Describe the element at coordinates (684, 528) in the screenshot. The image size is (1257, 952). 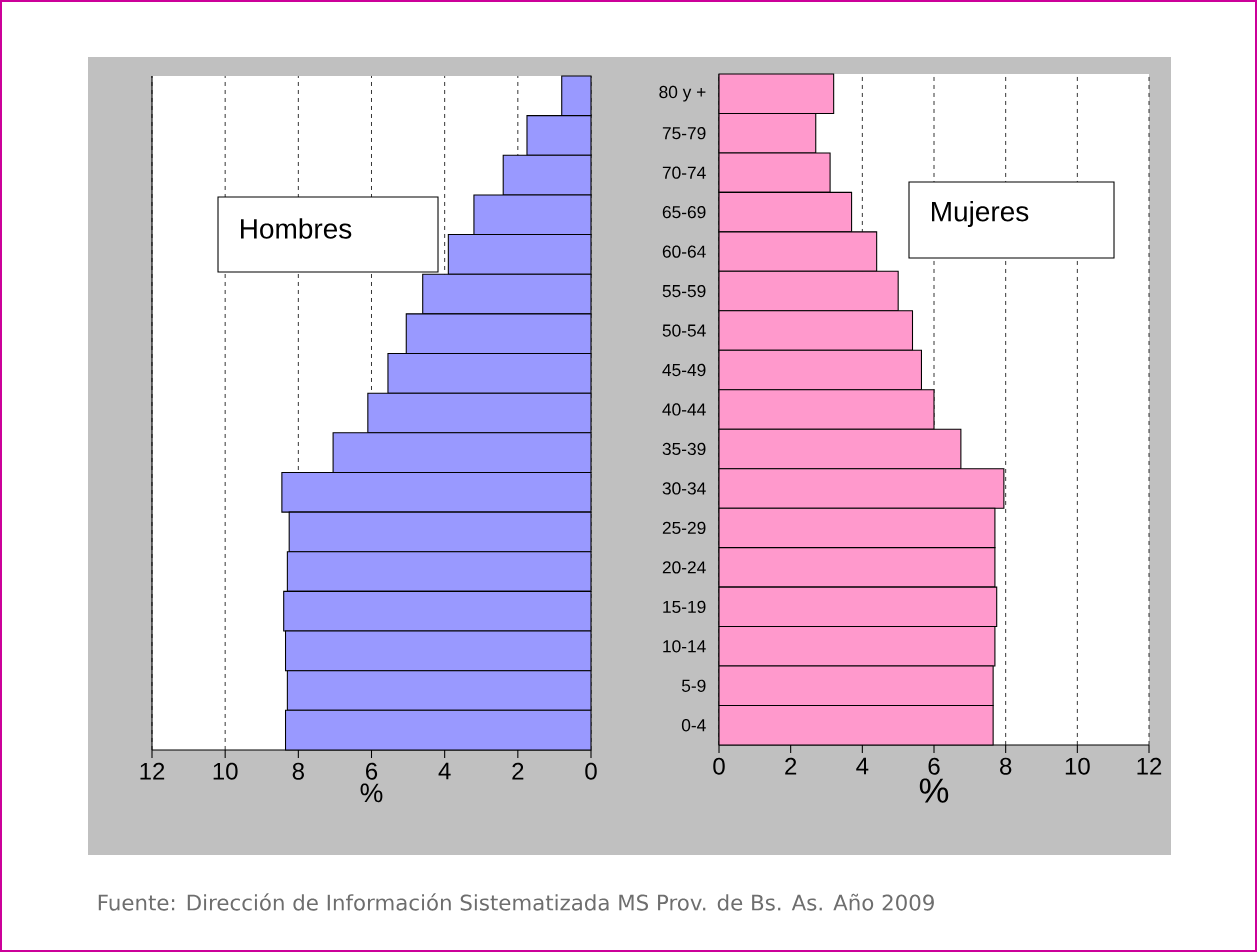
I see `y-tick-label: 25-29` at that location.